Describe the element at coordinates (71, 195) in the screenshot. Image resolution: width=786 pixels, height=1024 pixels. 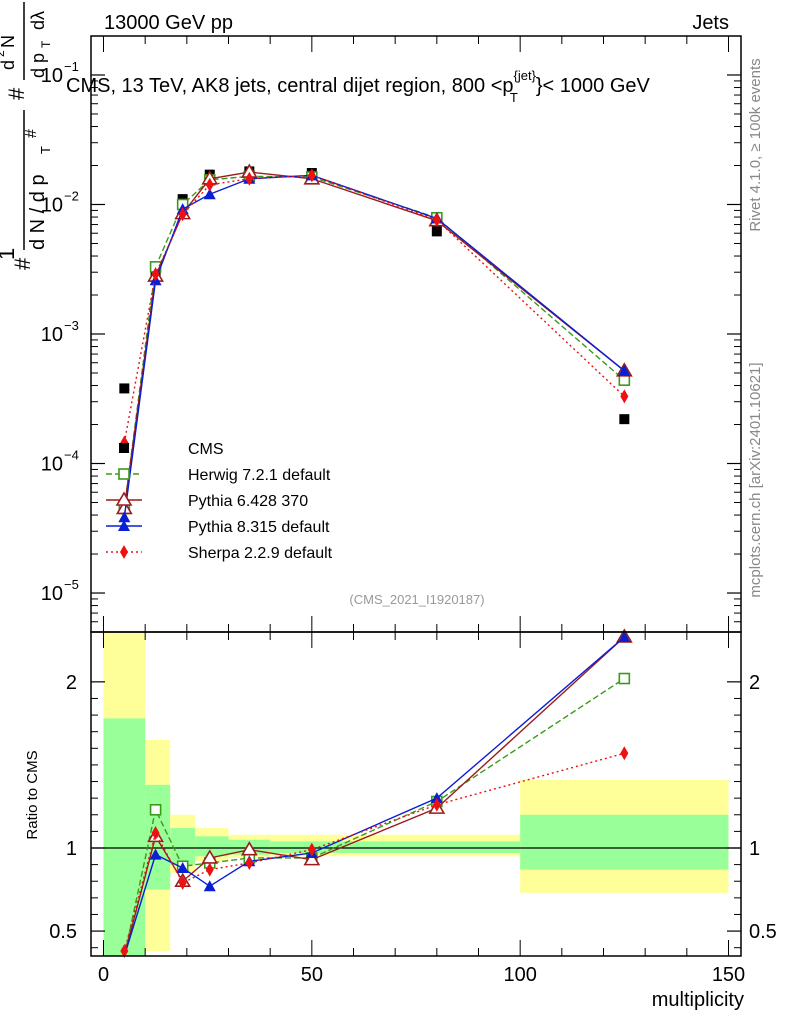
I see `main-ytick-exponent: −2` at that location.